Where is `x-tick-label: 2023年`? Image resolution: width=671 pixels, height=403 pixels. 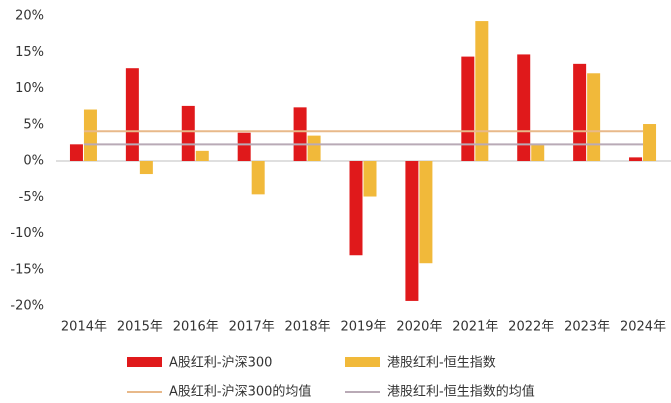 x-tick-label: 2023年 is located at coordinates (587, 327).